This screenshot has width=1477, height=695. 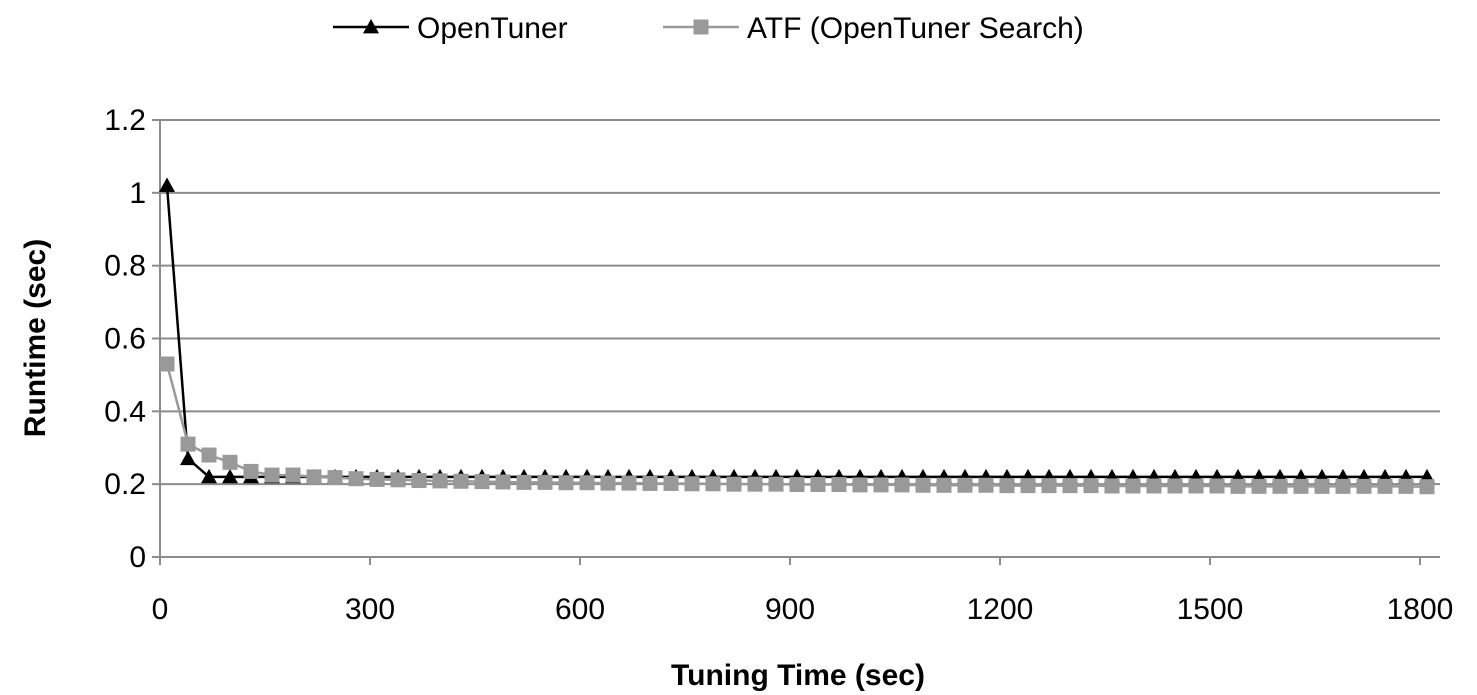 I want to click on x-tick-label: 600, so click(x=580, y=609).